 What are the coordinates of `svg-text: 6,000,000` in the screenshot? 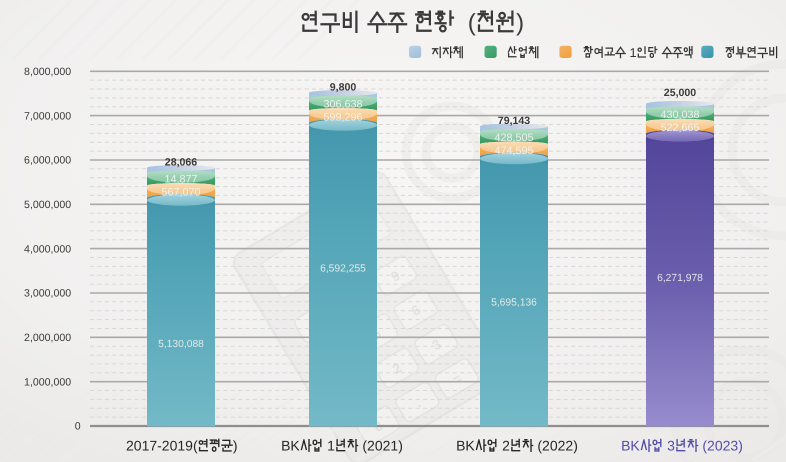 It's located at (47, 161).